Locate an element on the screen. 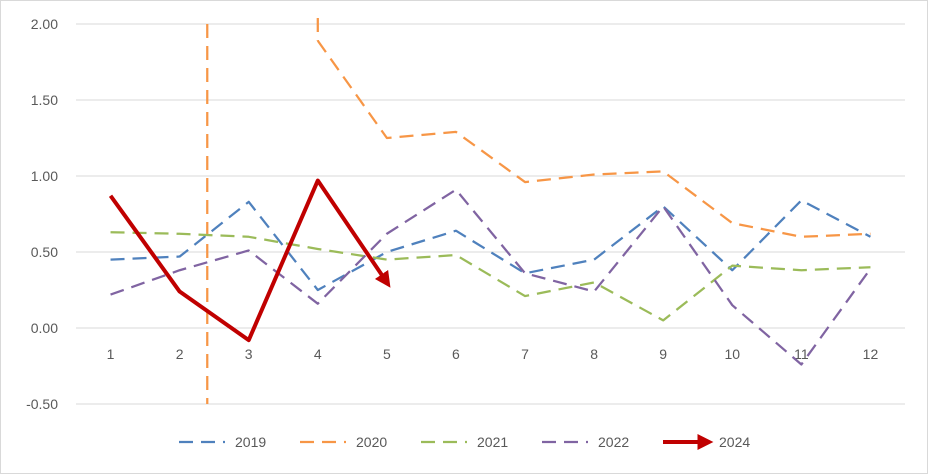  series-line-2024 is located at coordinates (249, 260).